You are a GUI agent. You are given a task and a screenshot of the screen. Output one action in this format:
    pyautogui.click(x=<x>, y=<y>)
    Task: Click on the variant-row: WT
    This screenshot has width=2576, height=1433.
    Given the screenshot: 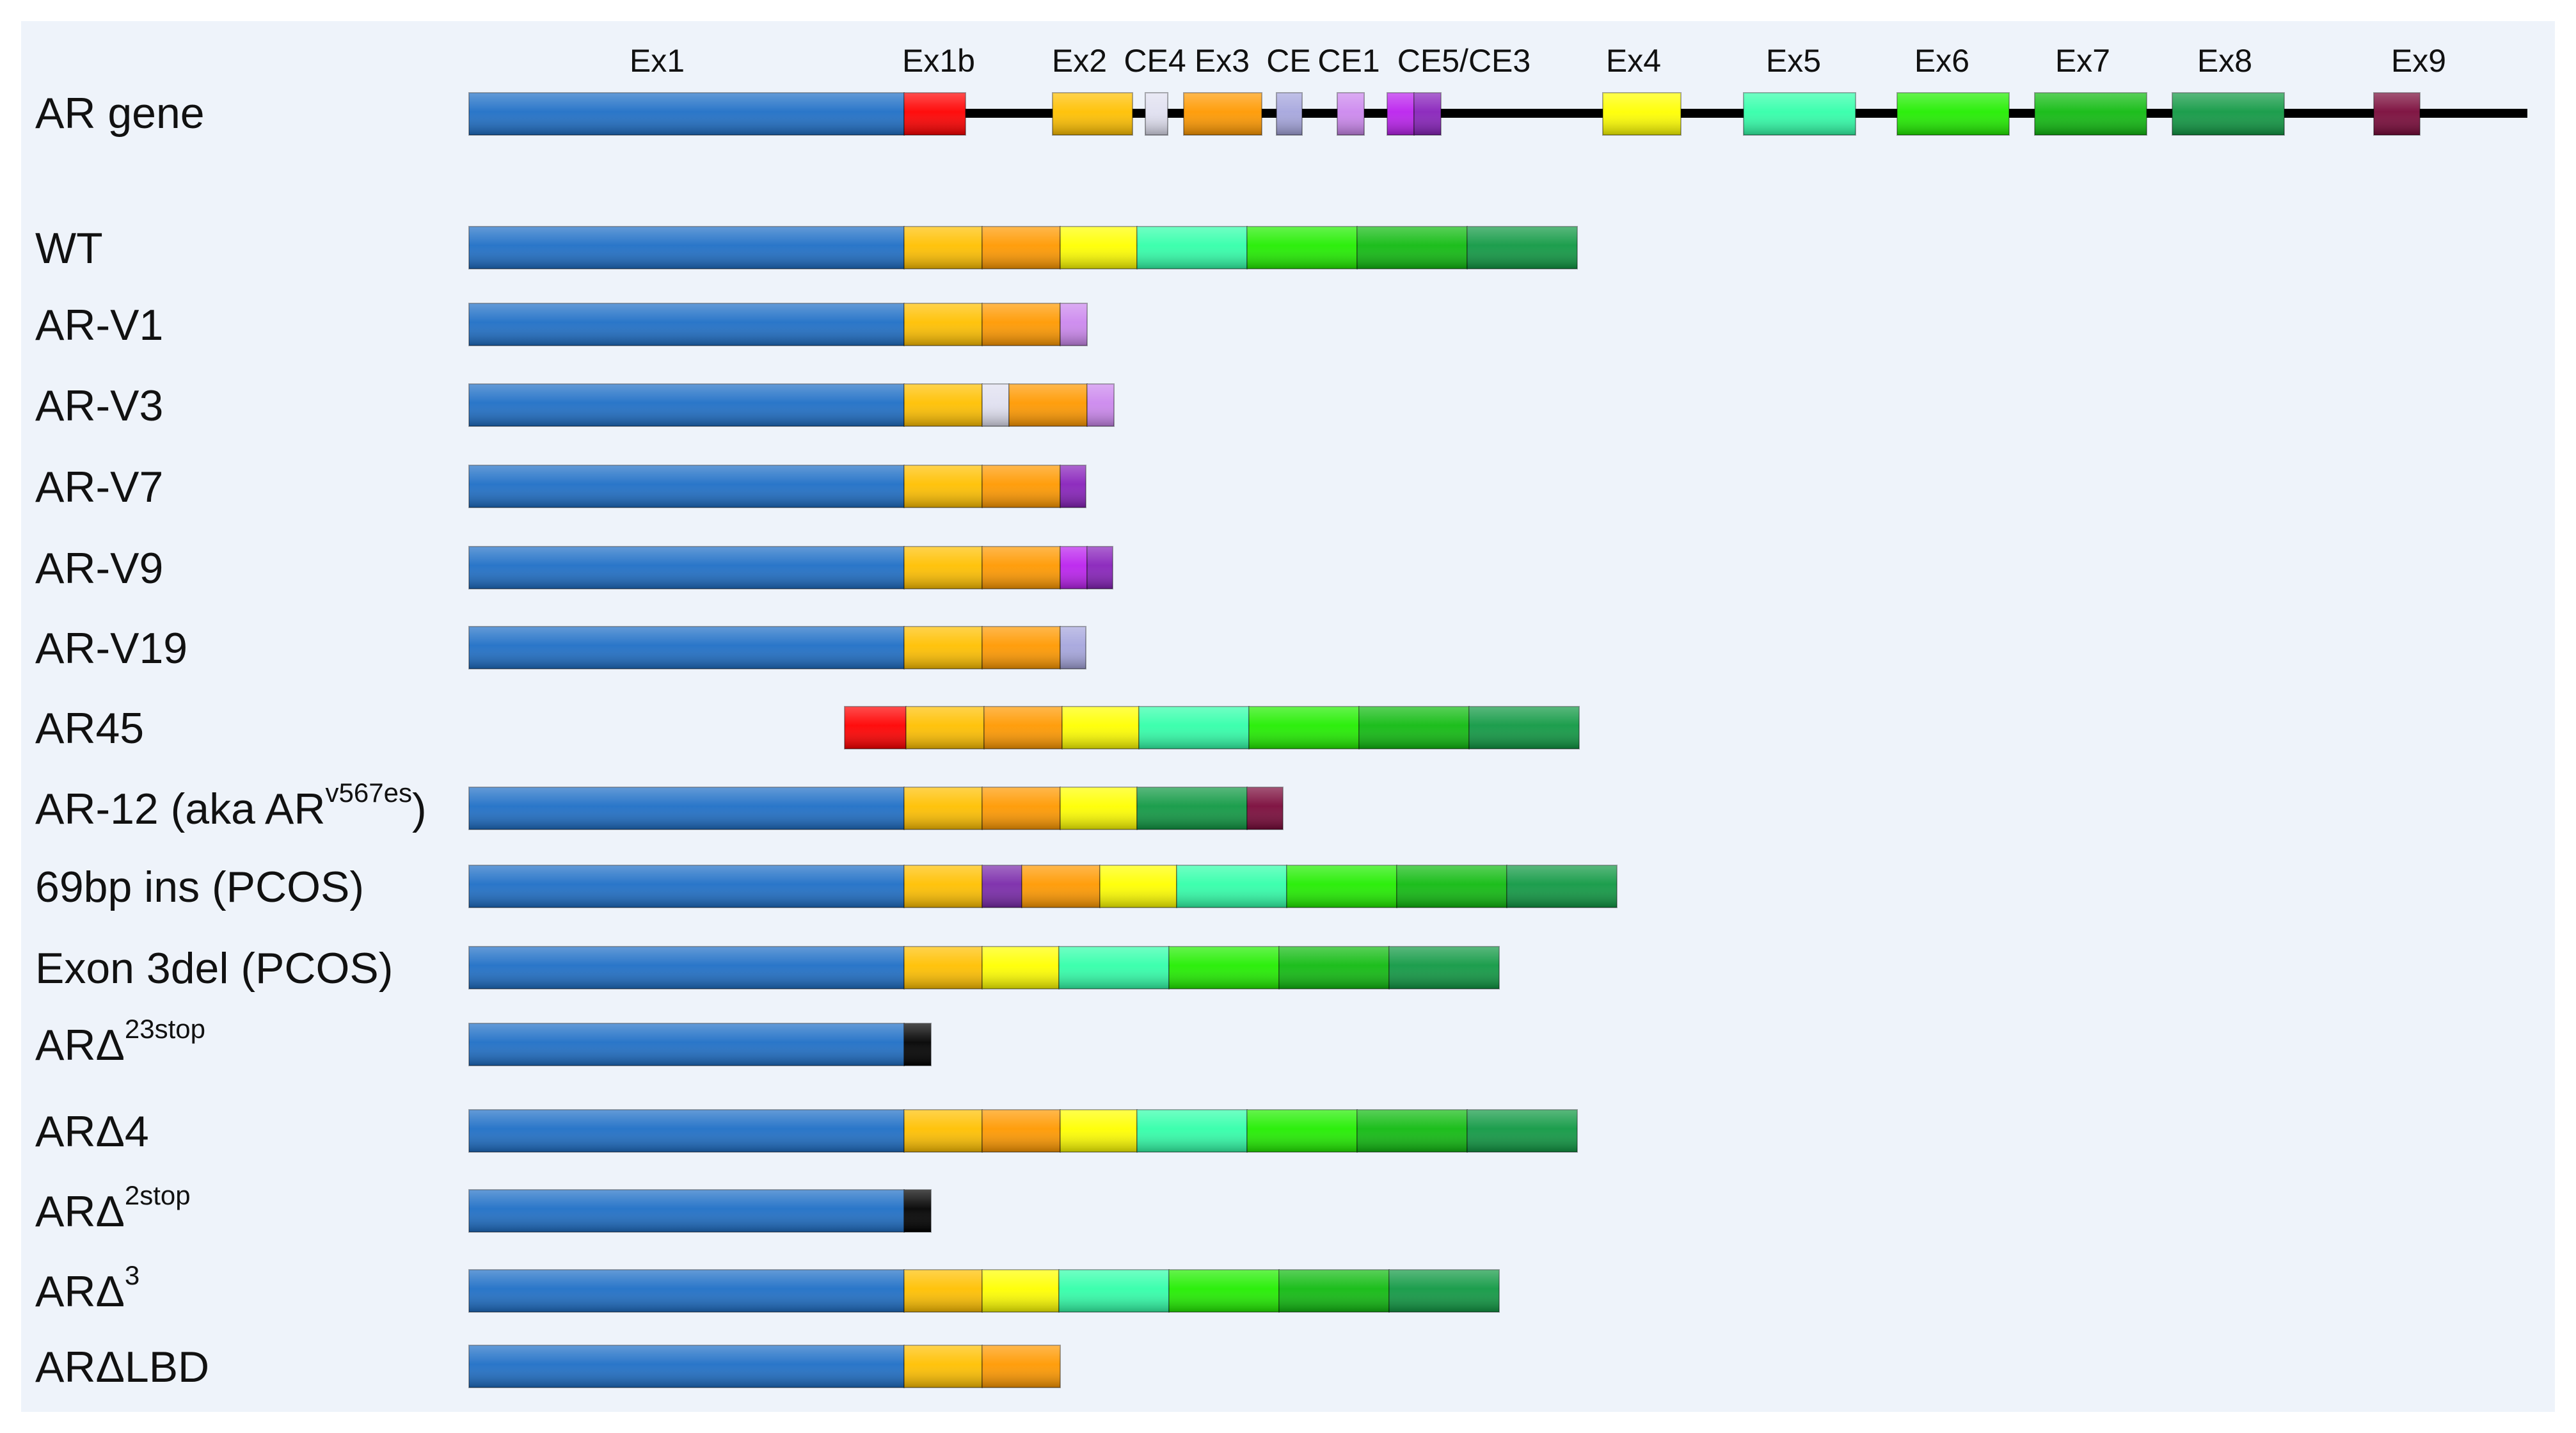 What is the action you would take?
    pyautogui.click(x=807, y=248)
    